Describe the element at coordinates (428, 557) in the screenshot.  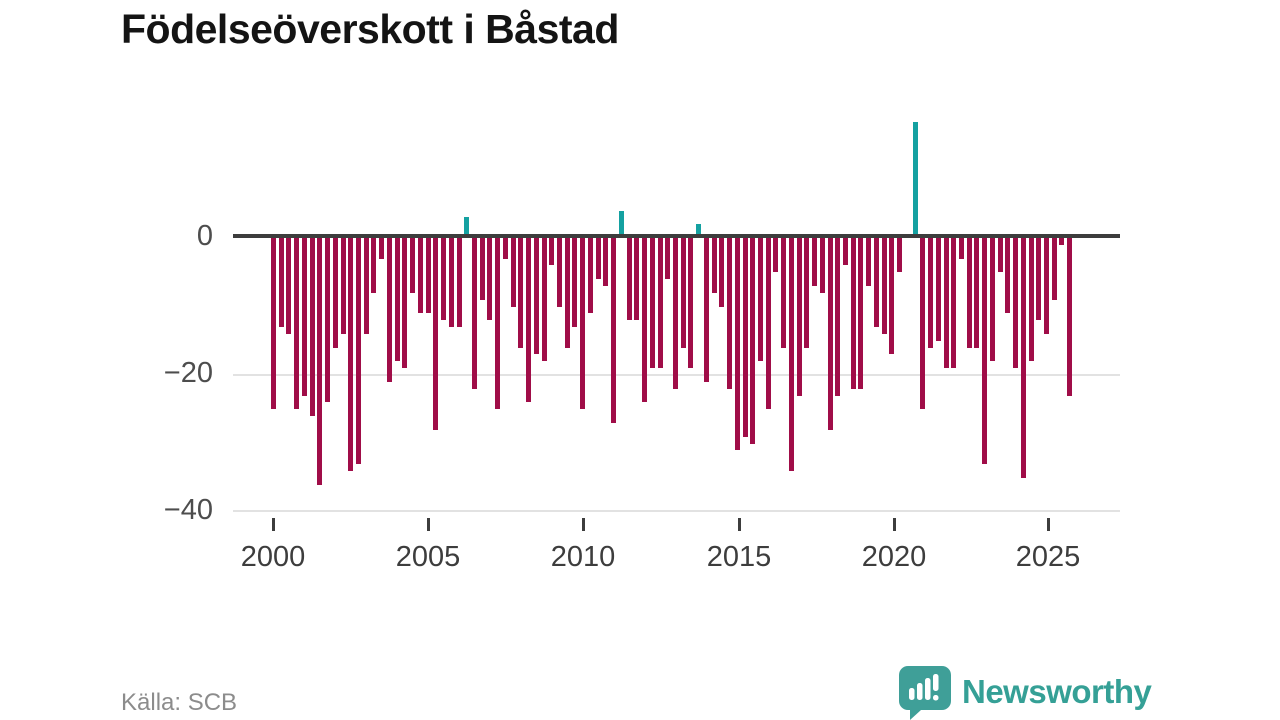
I see `x-tick-label: 2005` at that location.